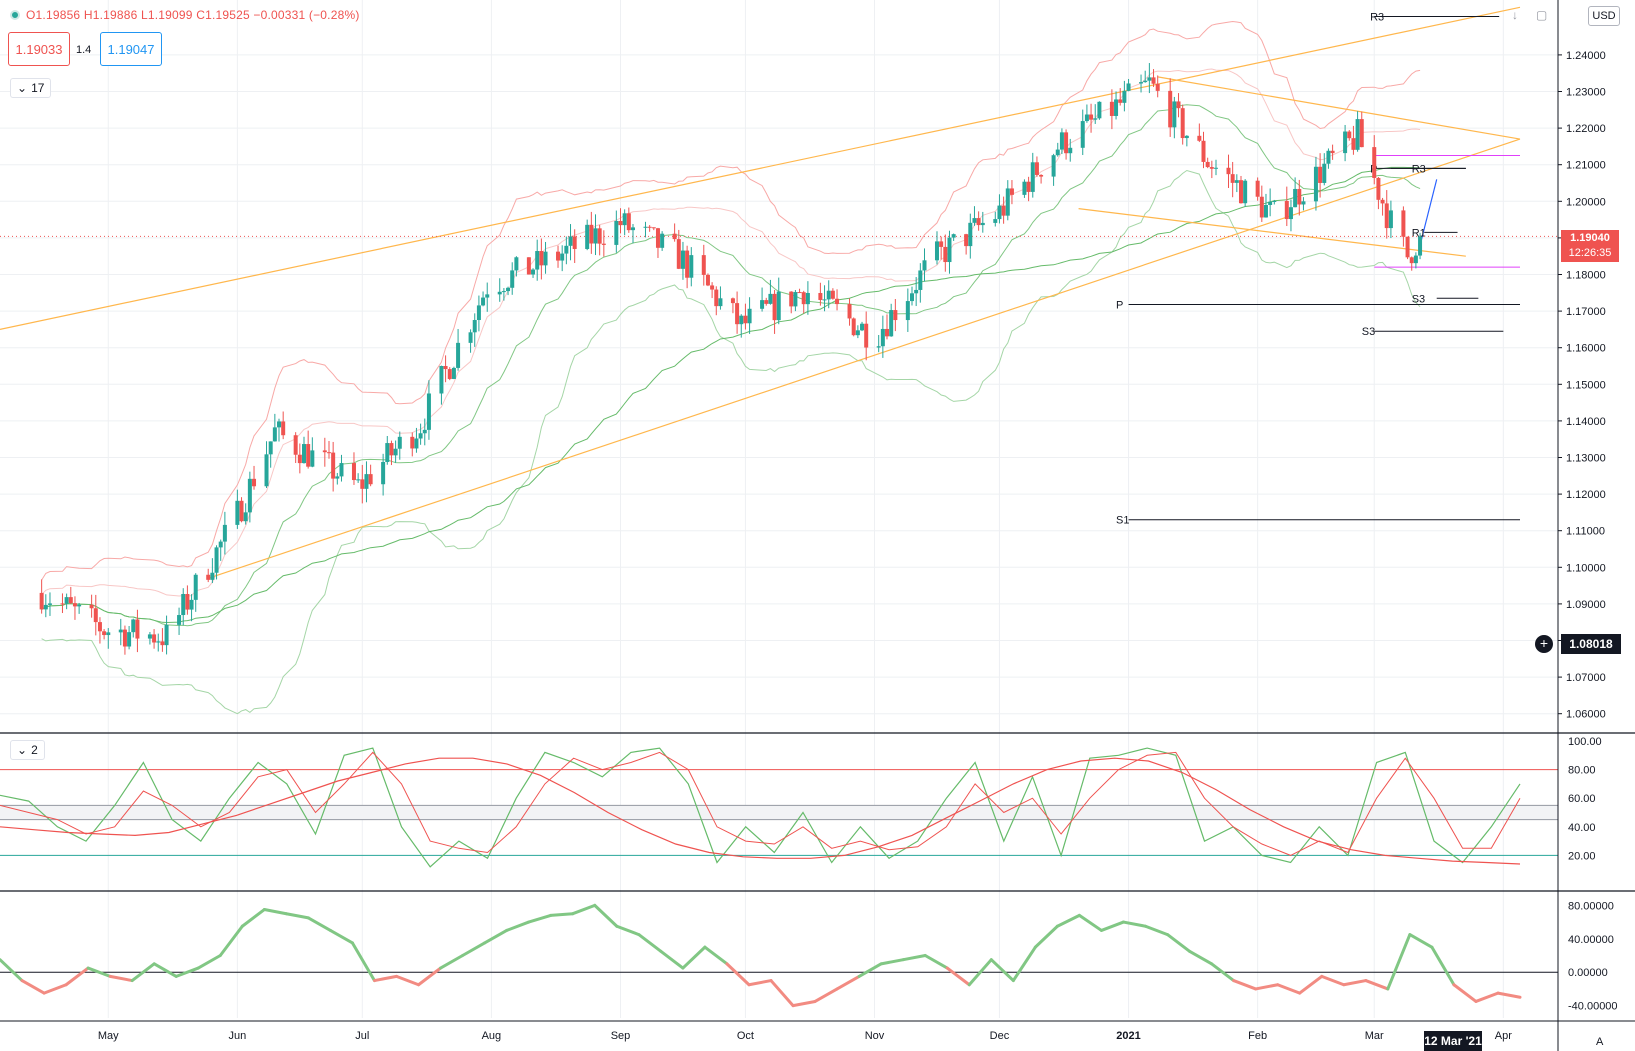 This screenshot has width=1635, height=1051. Describe the element at coordinates (1586, 715) in the screenshot. I see `price-tick-label: 1.06000` at that location.